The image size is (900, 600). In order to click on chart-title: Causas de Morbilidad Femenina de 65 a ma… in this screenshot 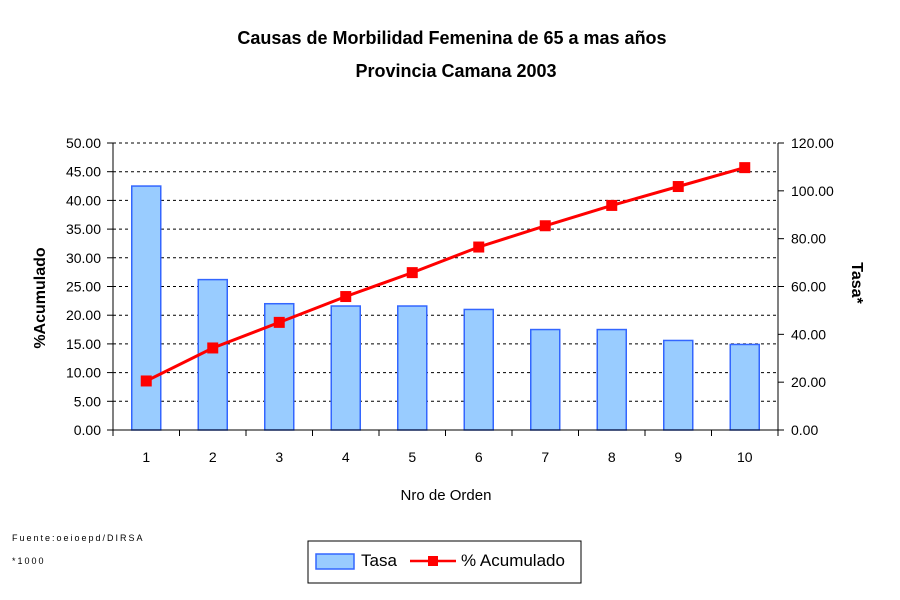, I will do `click(451, 38)`.